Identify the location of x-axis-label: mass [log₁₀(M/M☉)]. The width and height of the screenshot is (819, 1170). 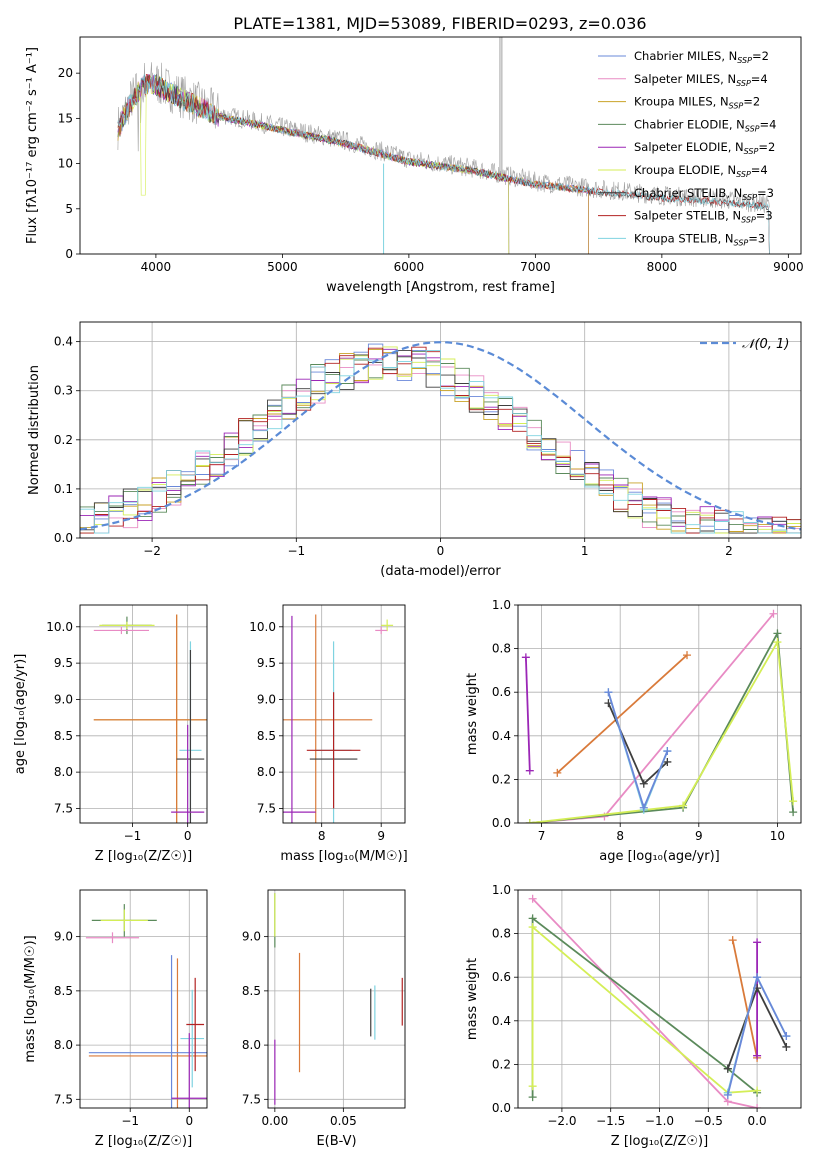
(343, 856).